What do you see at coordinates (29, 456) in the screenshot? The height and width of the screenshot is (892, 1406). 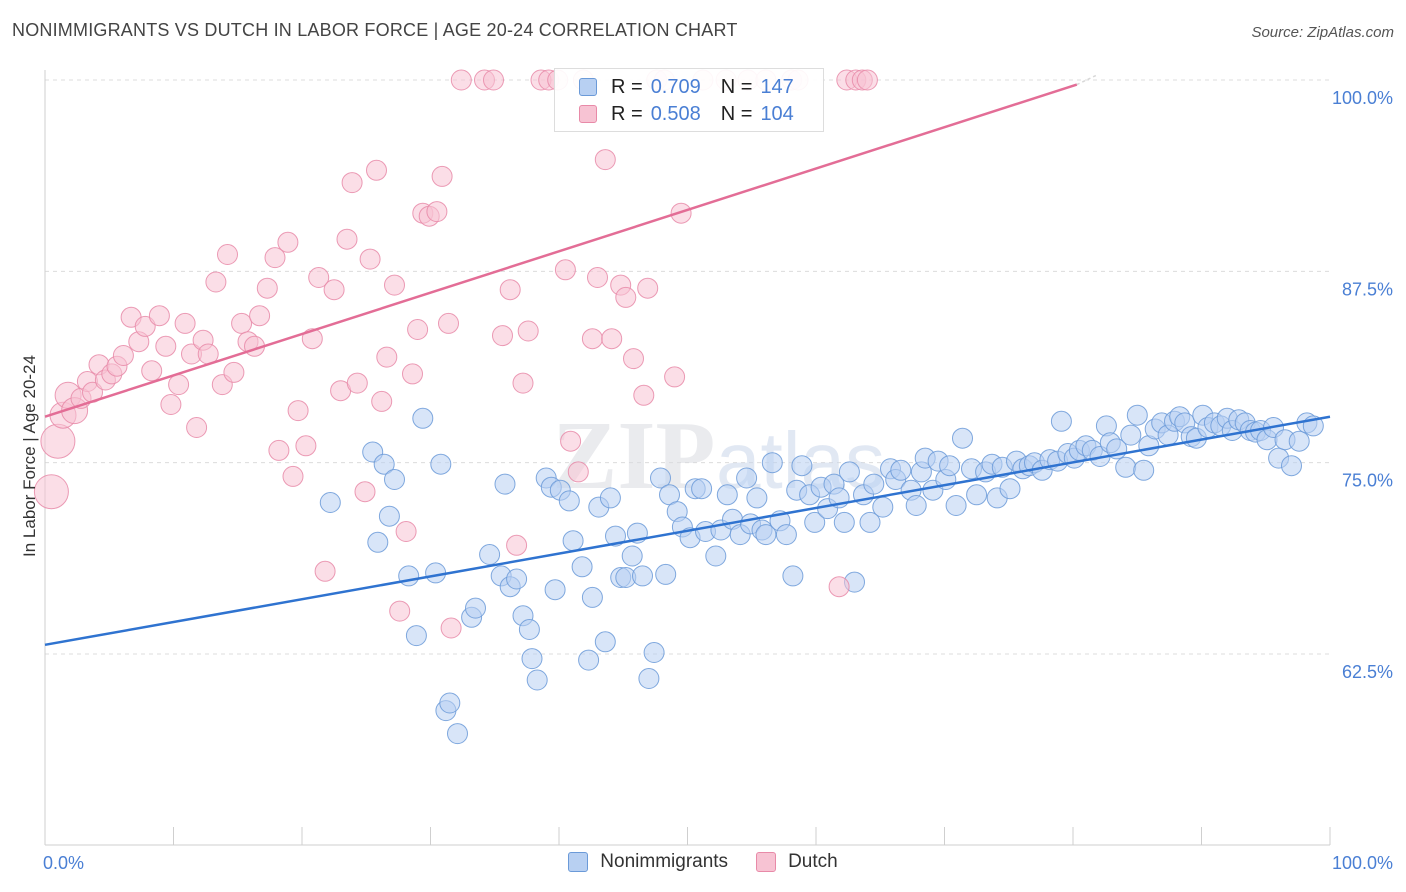 I see `y-axis-label: In Labor Force | Age 20-24` at bounding box center [29, 456].